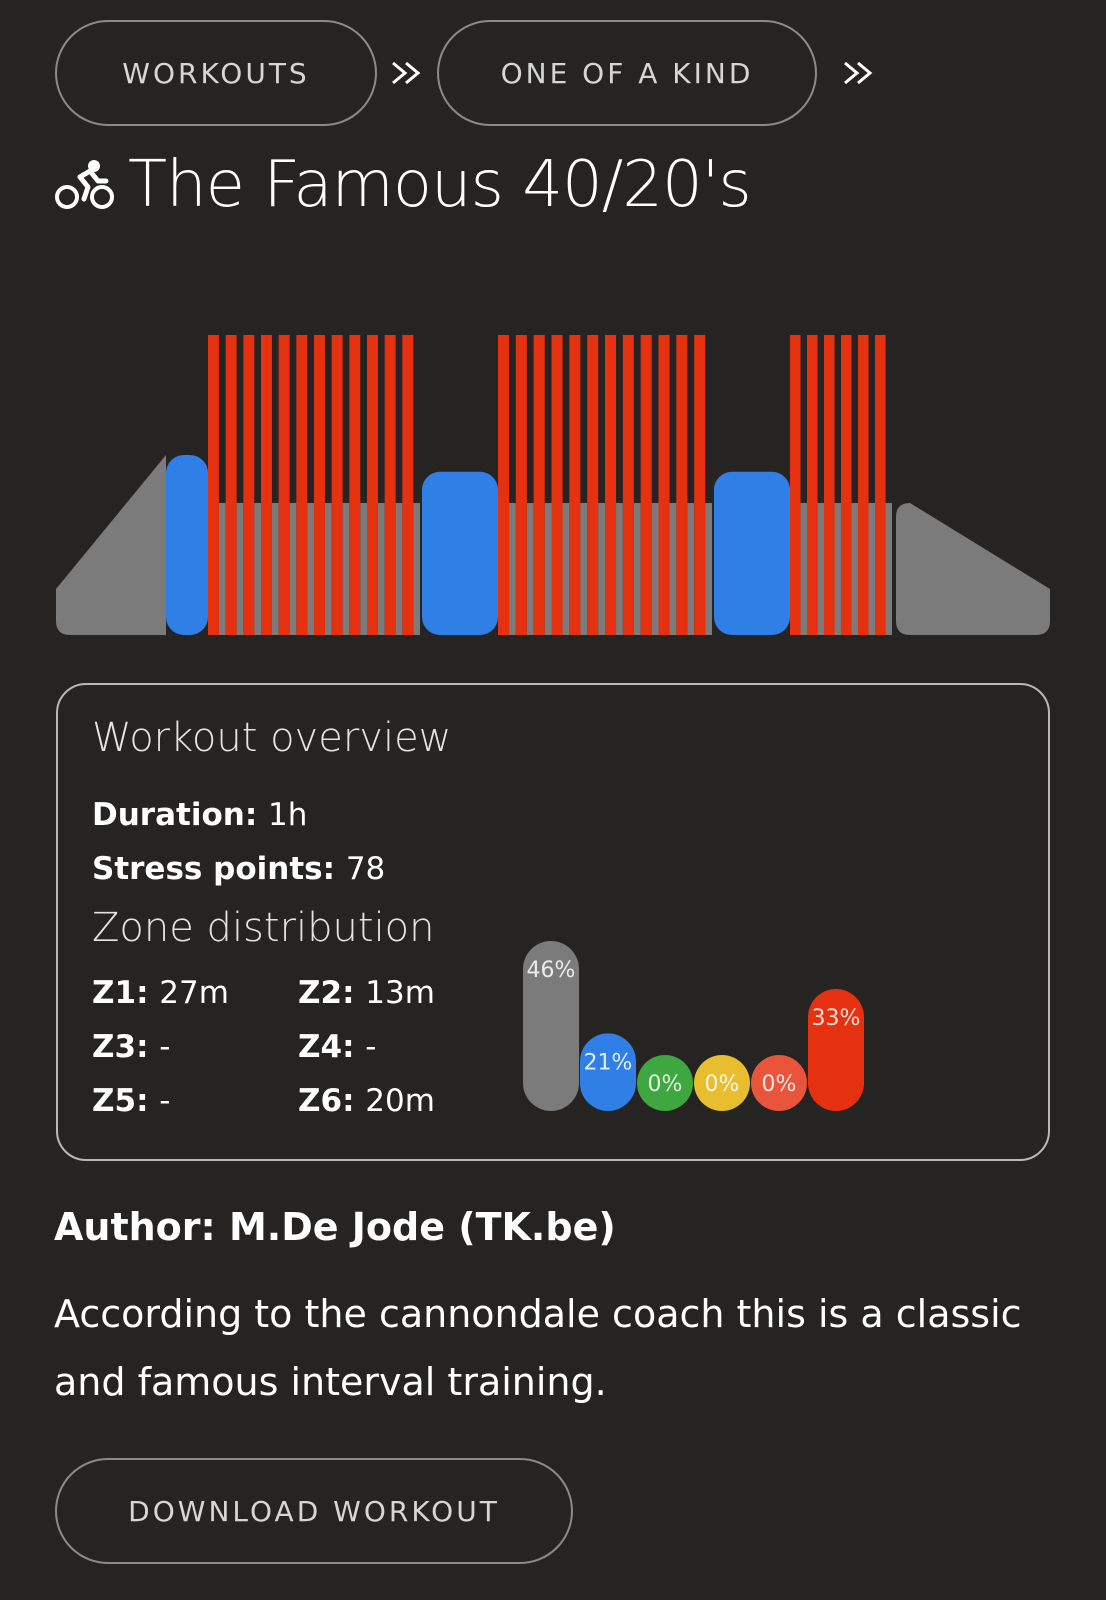 The height and width of the screenshot is (1600, 1106). What do you see at coordinates (703, 1027) in the screenshot?
I see `zone-distribution-chart: 46% 21% 0% 0% 0% 33%` at bounding box center [703, 1027].